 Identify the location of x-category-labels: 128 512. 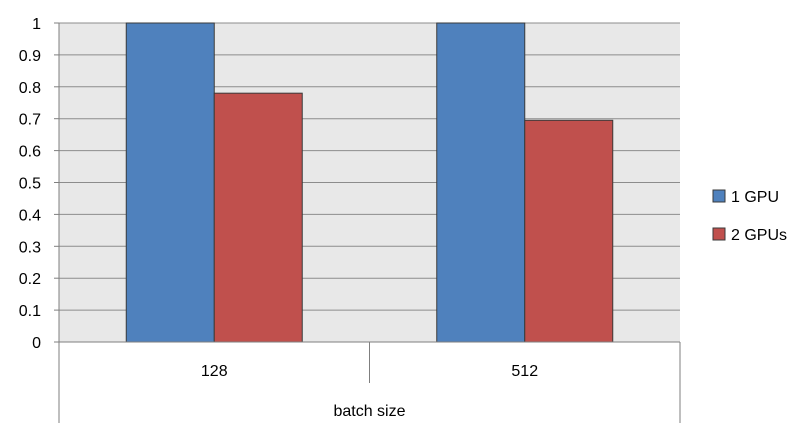
(369, 371).